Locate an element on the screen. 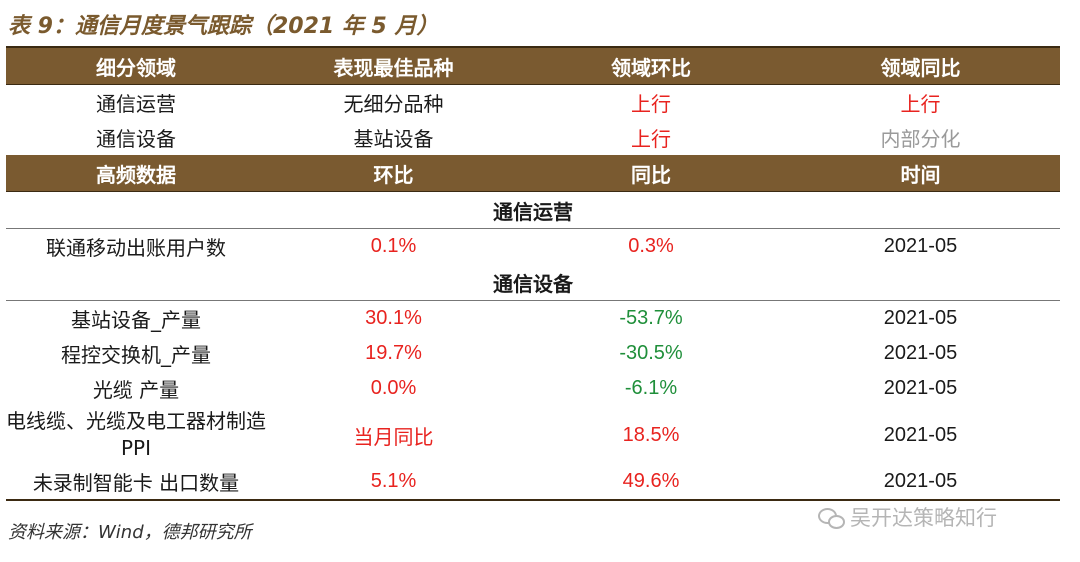  section-row: 通信设备 is located at coordinates (533, 282).